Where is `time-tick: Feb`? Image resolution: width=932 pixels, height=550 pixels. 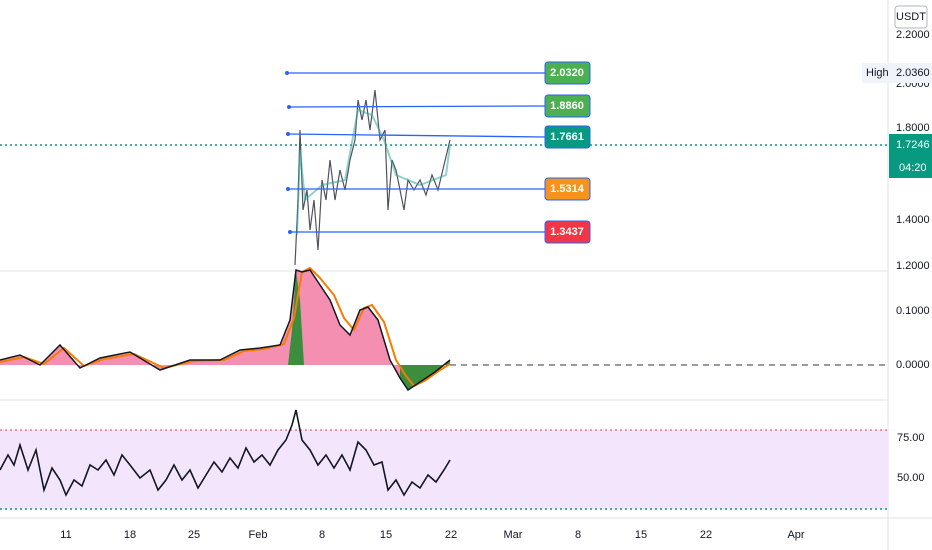 time-tick: Feb is located at coordinates (258, 535).